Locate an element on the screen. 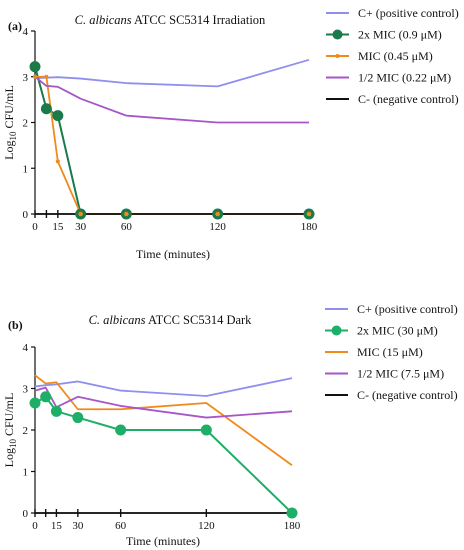  legend-label: MIC (15 μM) is located at coordinates (390, 352).